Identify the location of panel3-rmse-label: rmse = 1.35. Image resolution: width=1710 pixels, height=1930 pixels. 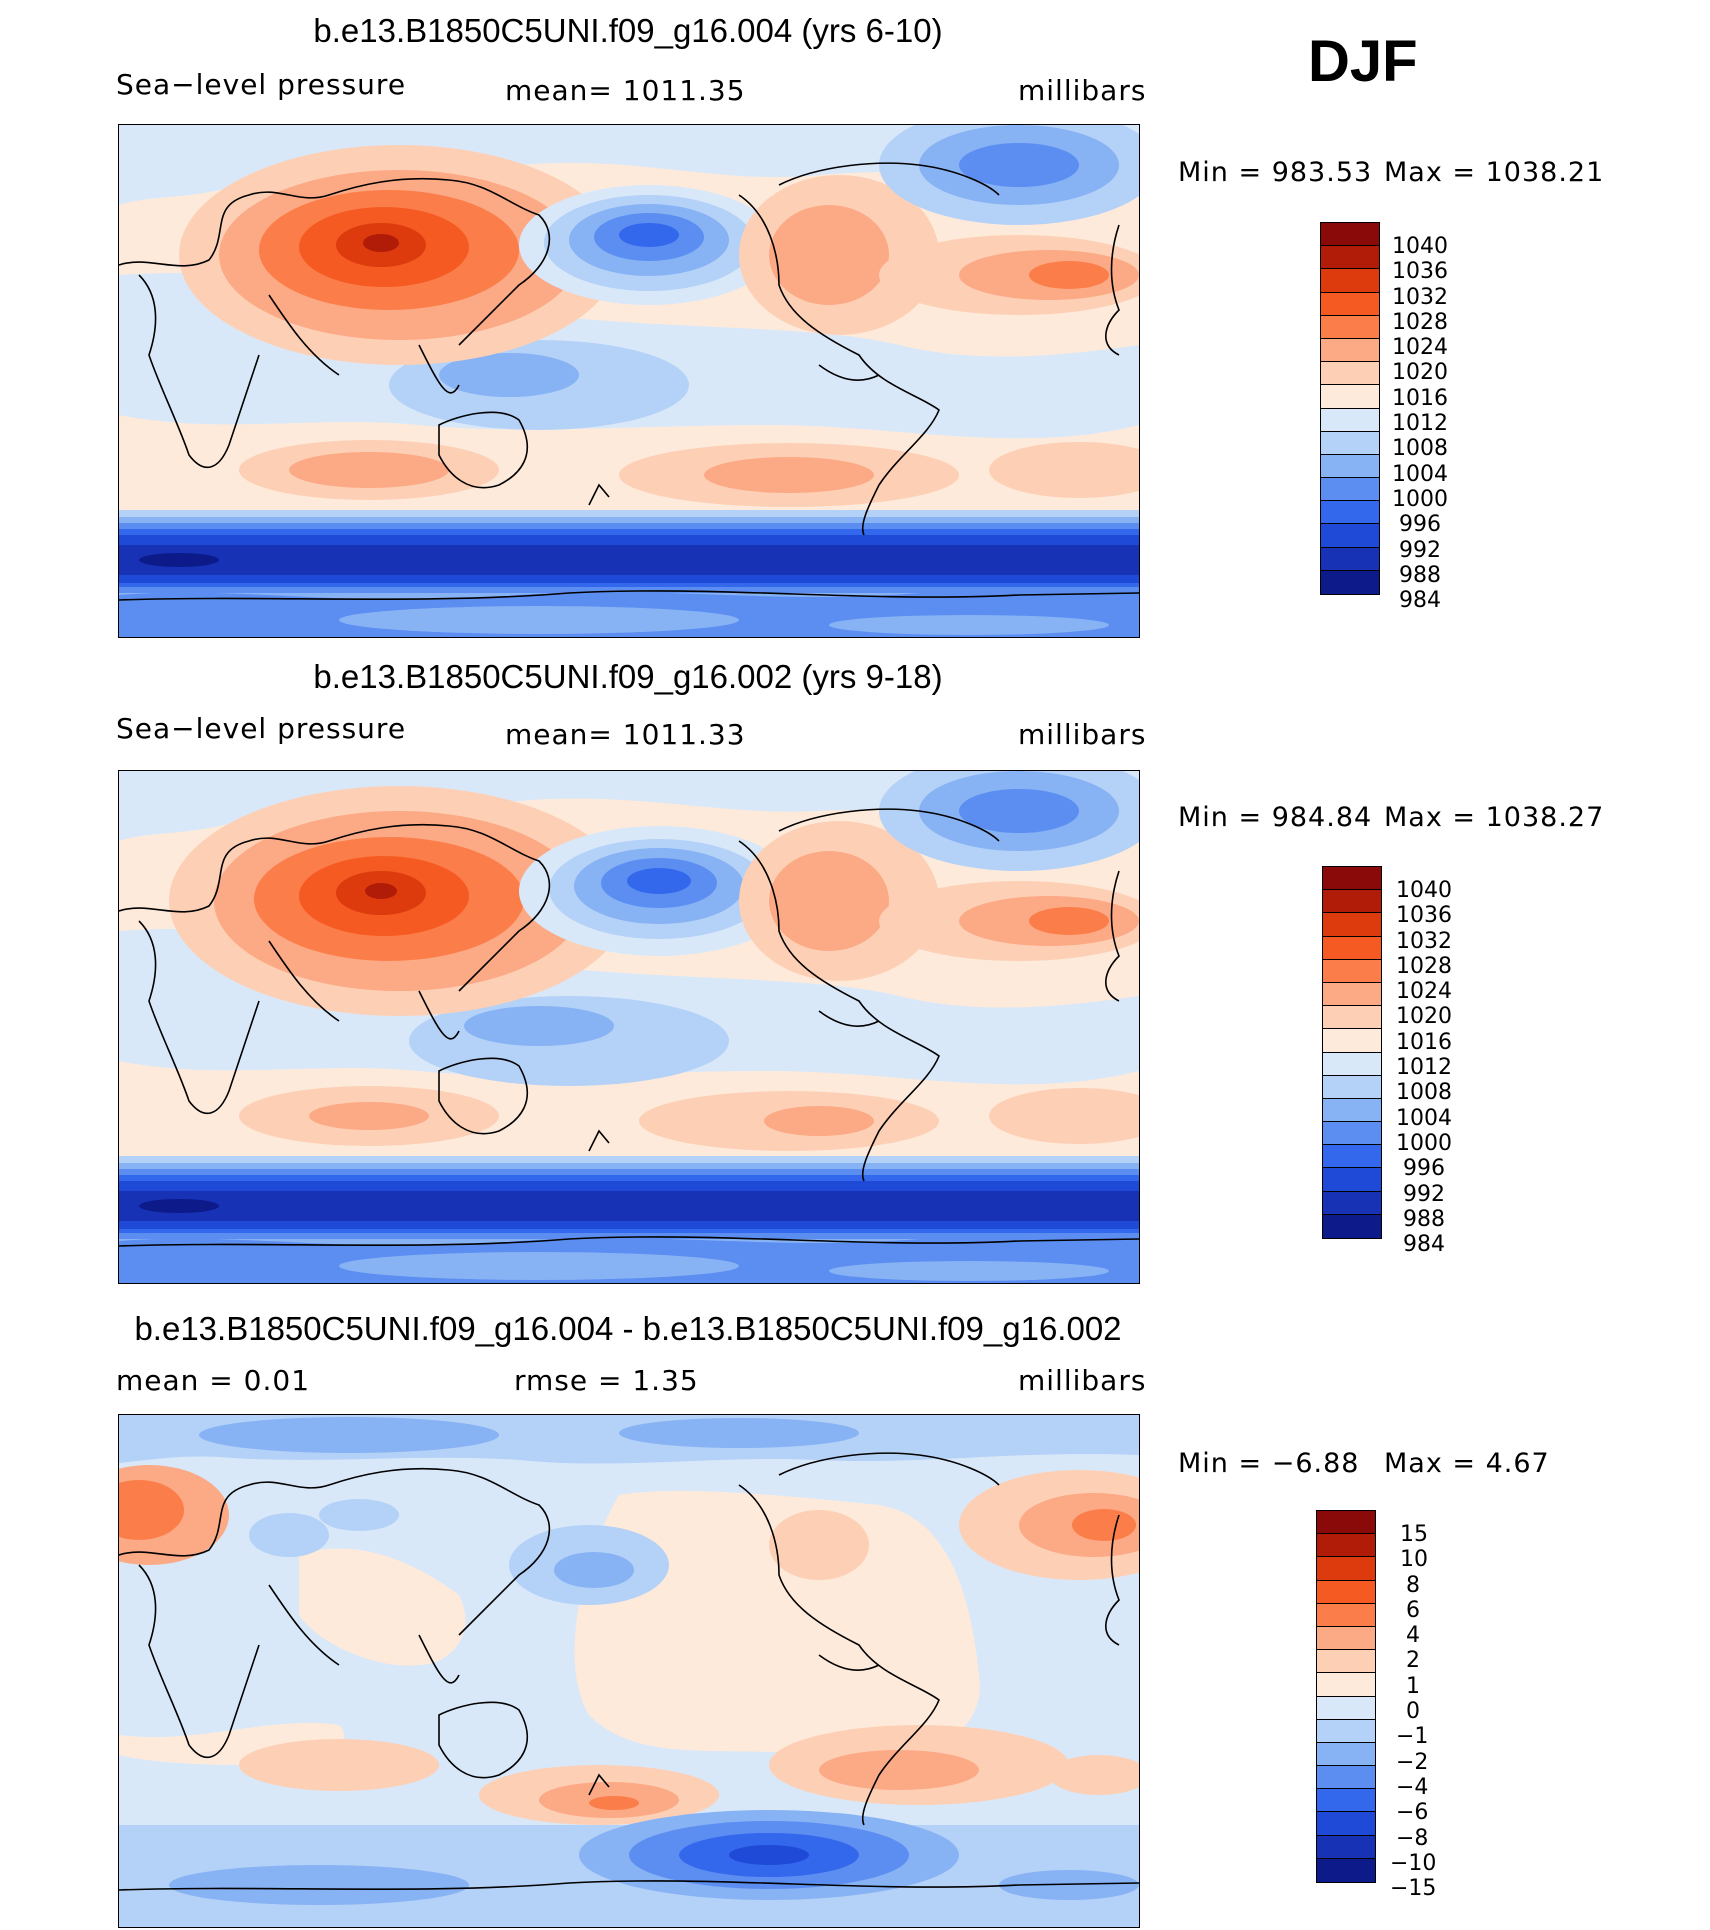
(606, 1380).